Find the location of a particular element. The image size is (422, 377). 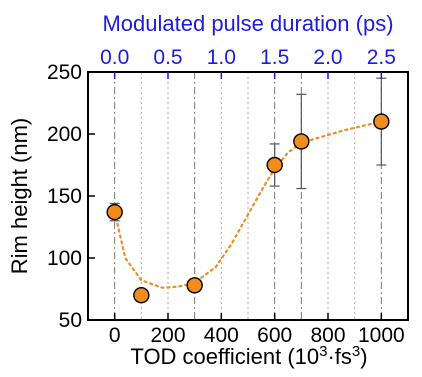

x-axis-label: TOD coefficient (103·fs3) is located at coordinates (248, 356).